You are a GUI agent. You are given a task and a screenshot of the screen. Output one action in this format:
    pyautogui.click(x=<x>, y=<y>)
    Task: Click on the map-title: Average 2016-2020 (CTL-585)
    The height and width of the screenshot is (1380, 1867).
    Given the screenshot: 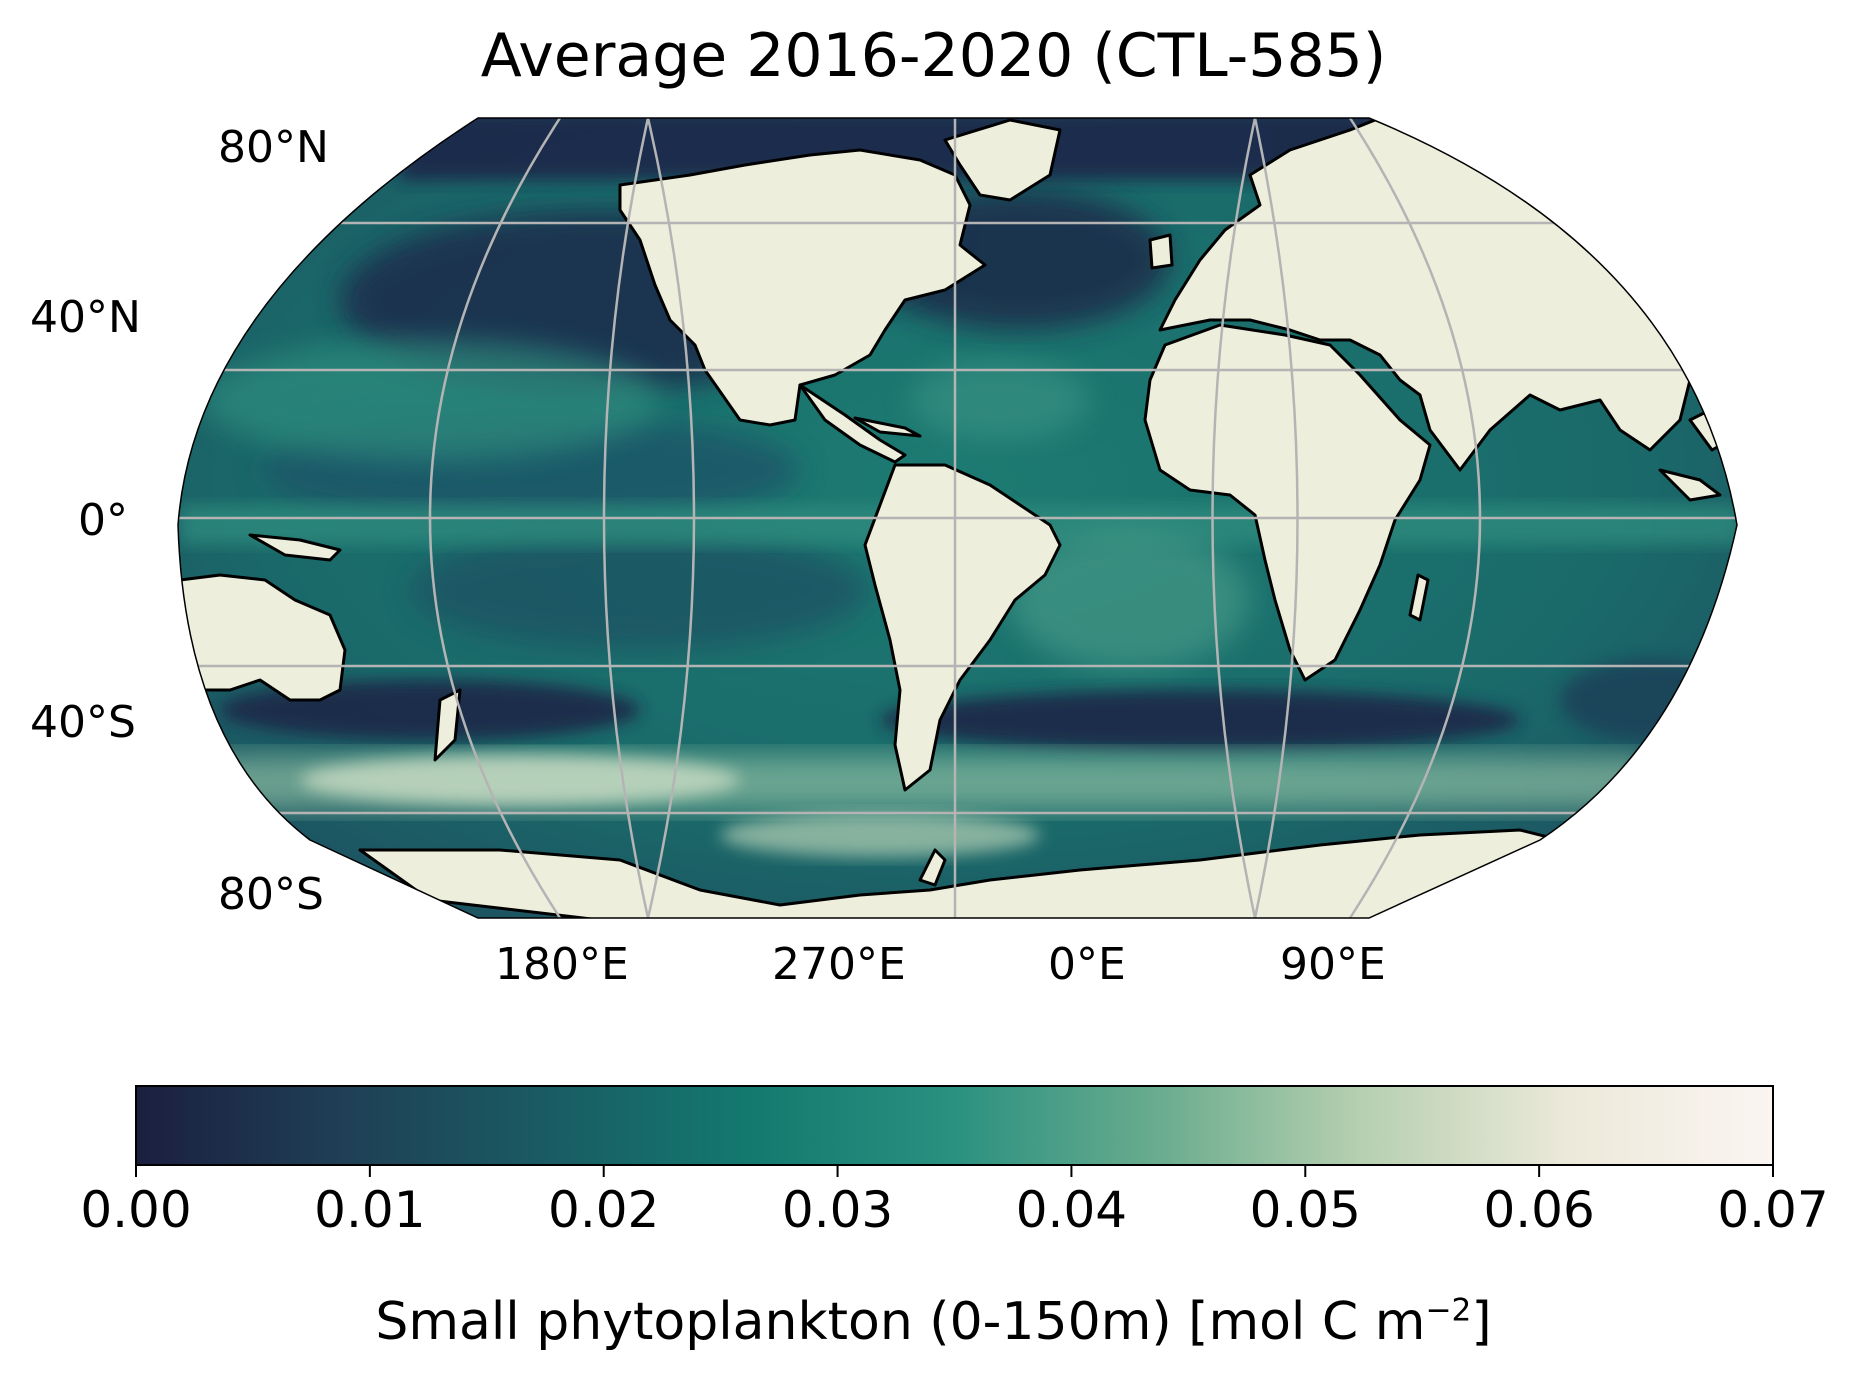 What is the action you would take?
    pyautogui.click(x=933, y=56)
    